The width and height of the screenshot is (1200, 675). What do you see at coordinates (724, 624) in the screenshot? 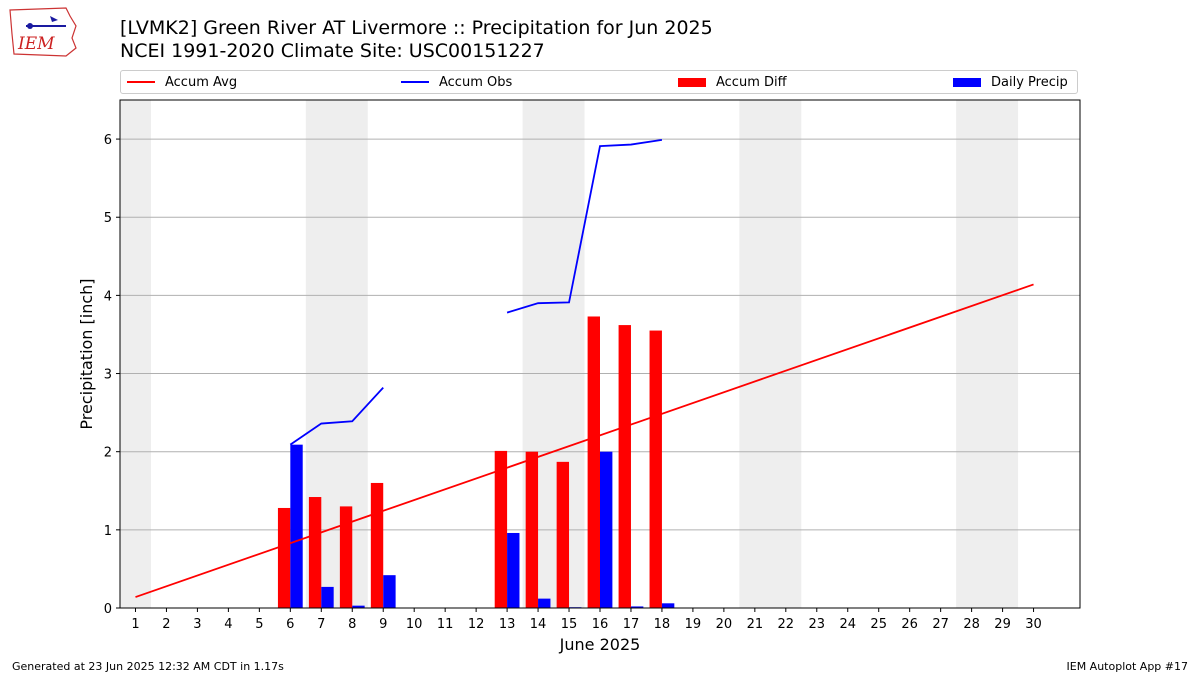
I see `x-tick-label: 20` at bounding box center [724, 624].